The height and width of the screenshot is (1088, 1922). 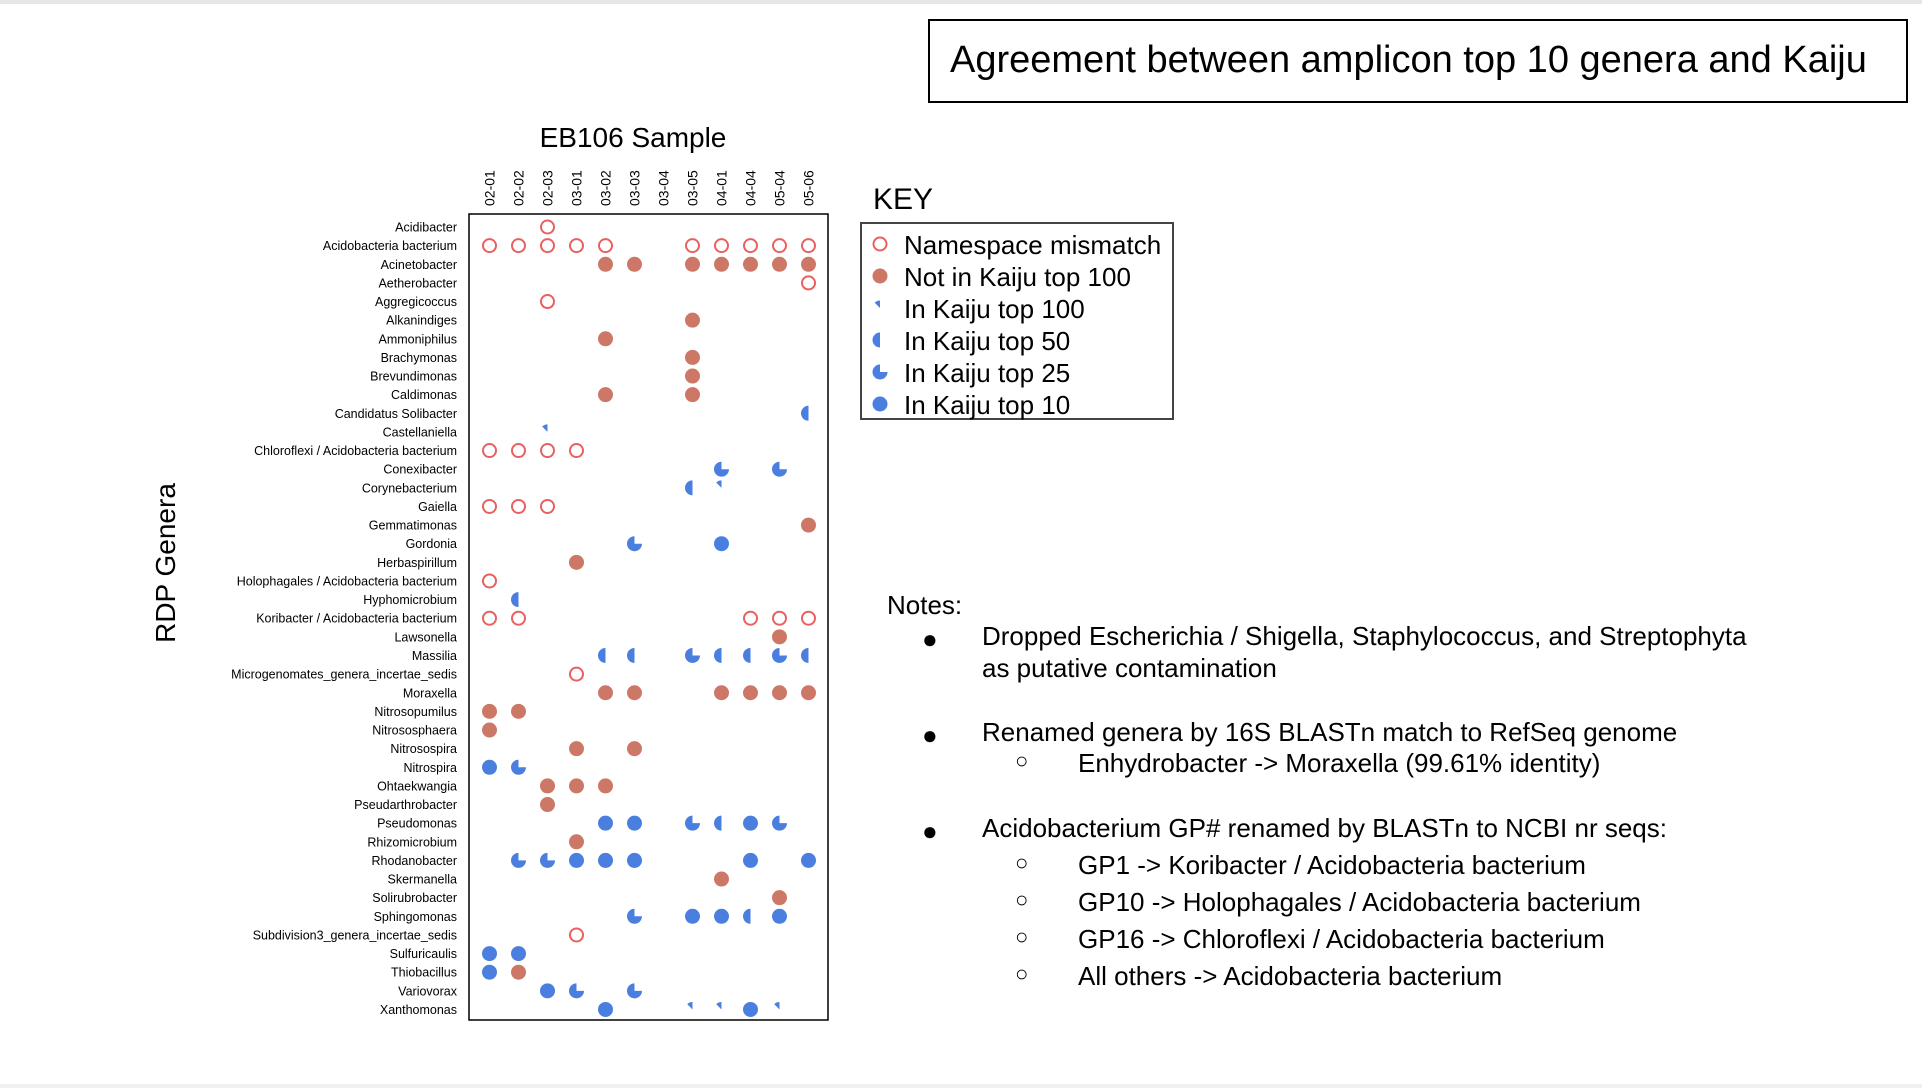 I want to click on legend-entry: In Kaiju top 100, so click(x=1017, y=308).